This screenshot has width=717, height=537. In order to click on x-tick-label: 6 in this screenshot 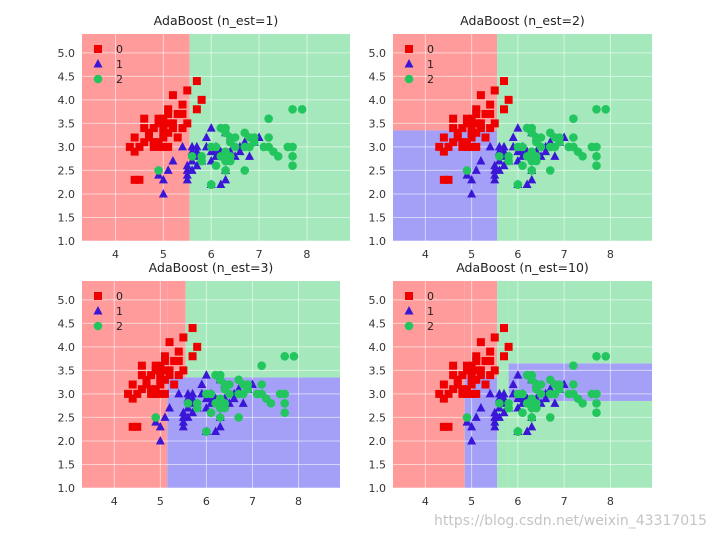, I will do `click(517, 501)`.